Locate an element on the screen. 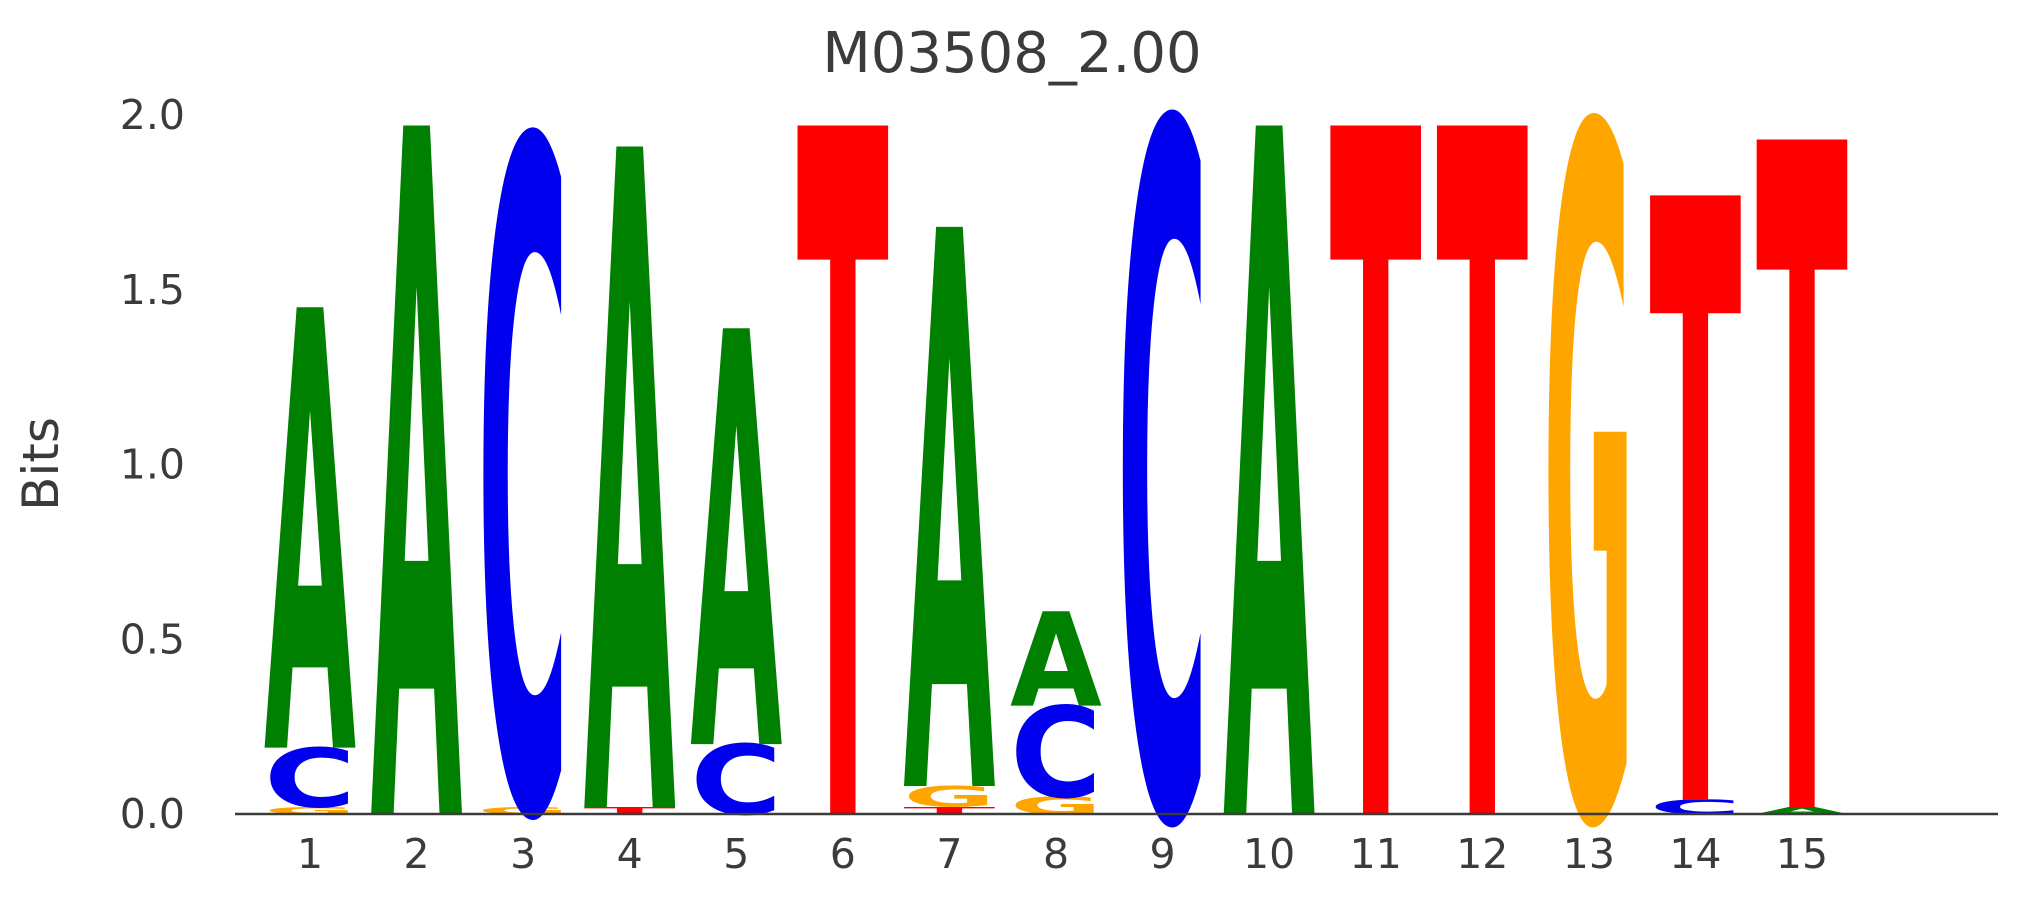 This screenshot has height=900, width=2025. x-tick-label: 11 is located at coordinates (1376, 854).